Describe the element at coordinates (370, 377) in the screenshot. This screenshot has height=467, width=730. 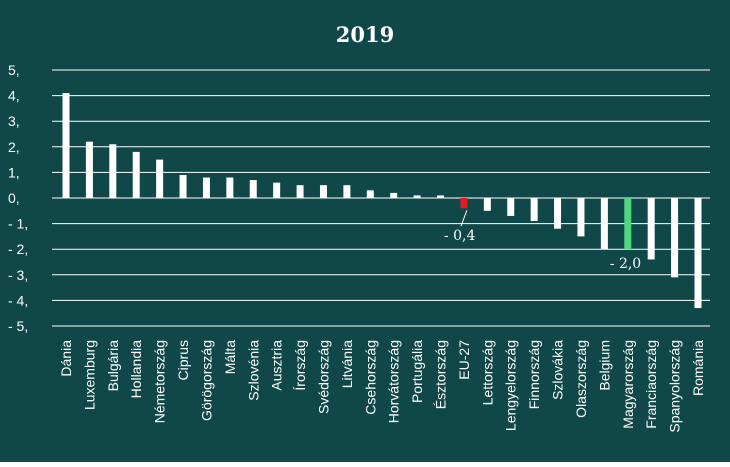
I see `x-tick-label: Csehország` at that location.